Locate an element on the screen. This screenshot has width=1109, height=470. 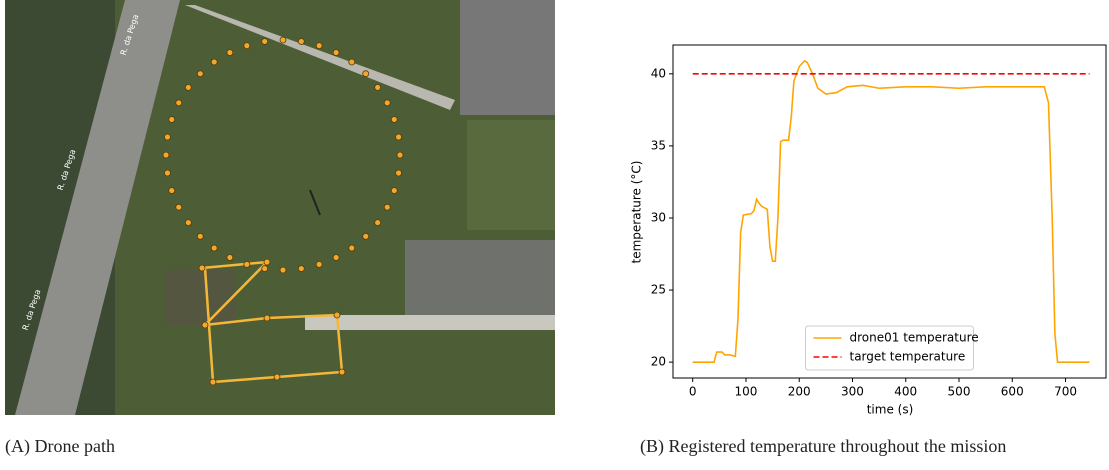
x-tick-label: 600 is located at coordinates (1012, 392).